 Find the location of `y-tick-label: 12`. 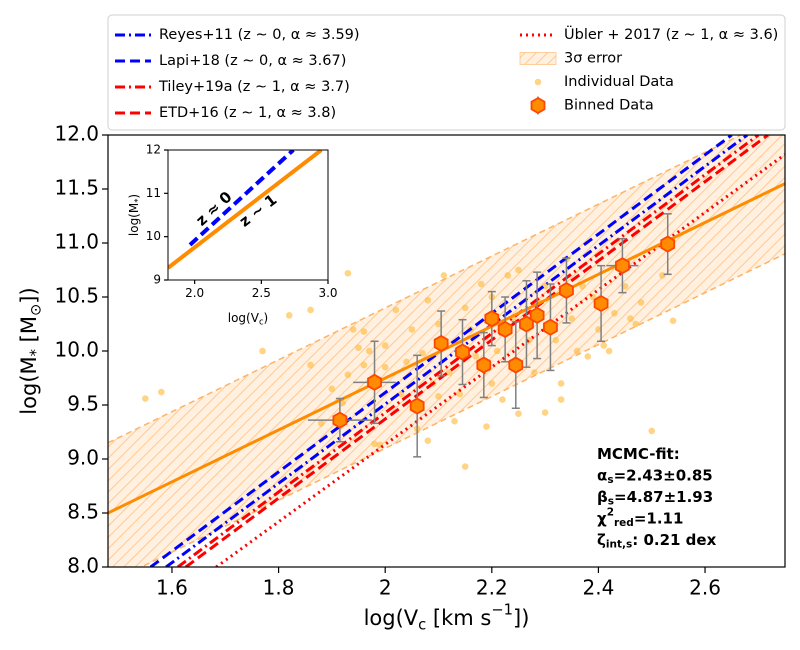

y-tick-label: 12 is located at coordinates (153, 150).